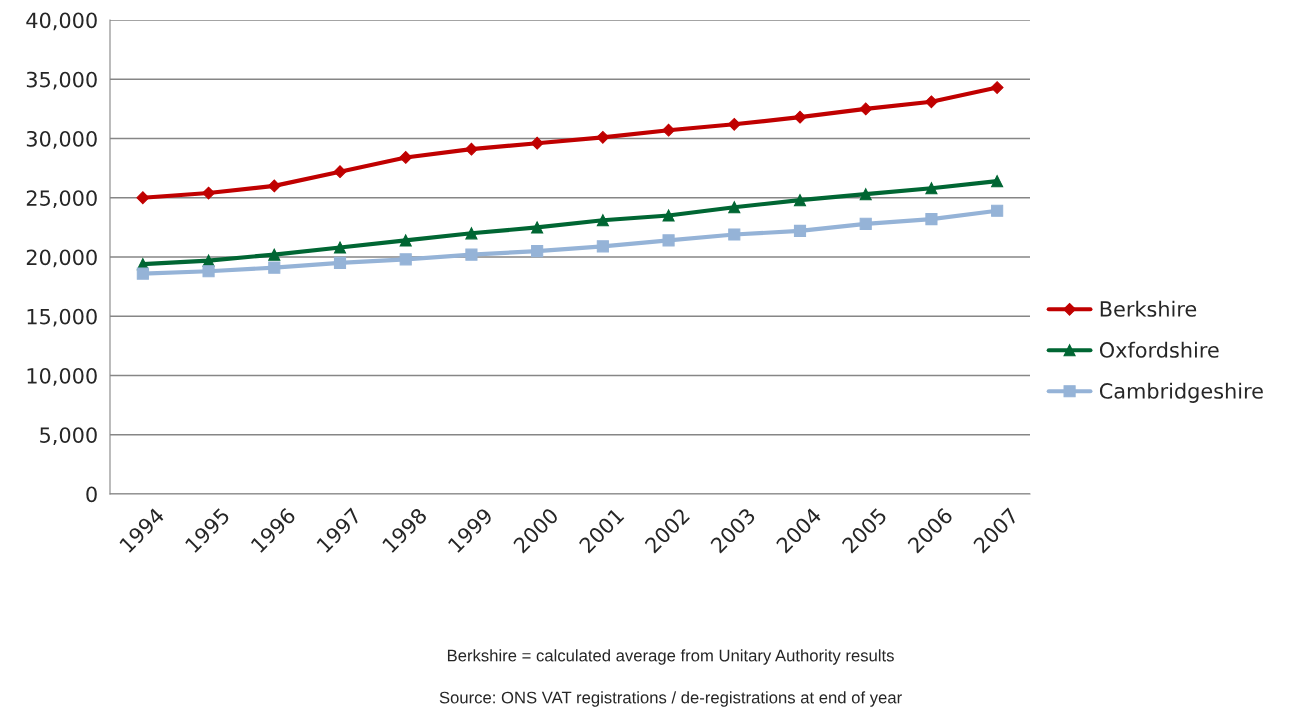 The width and height of the screenshot is (1302, 713). What do you see at coordinates (670, 699) in the screenshot?
I see `source-note: Source: ONS VAT registrations / de-registrations at end of year` at bounding box center [670, 699].